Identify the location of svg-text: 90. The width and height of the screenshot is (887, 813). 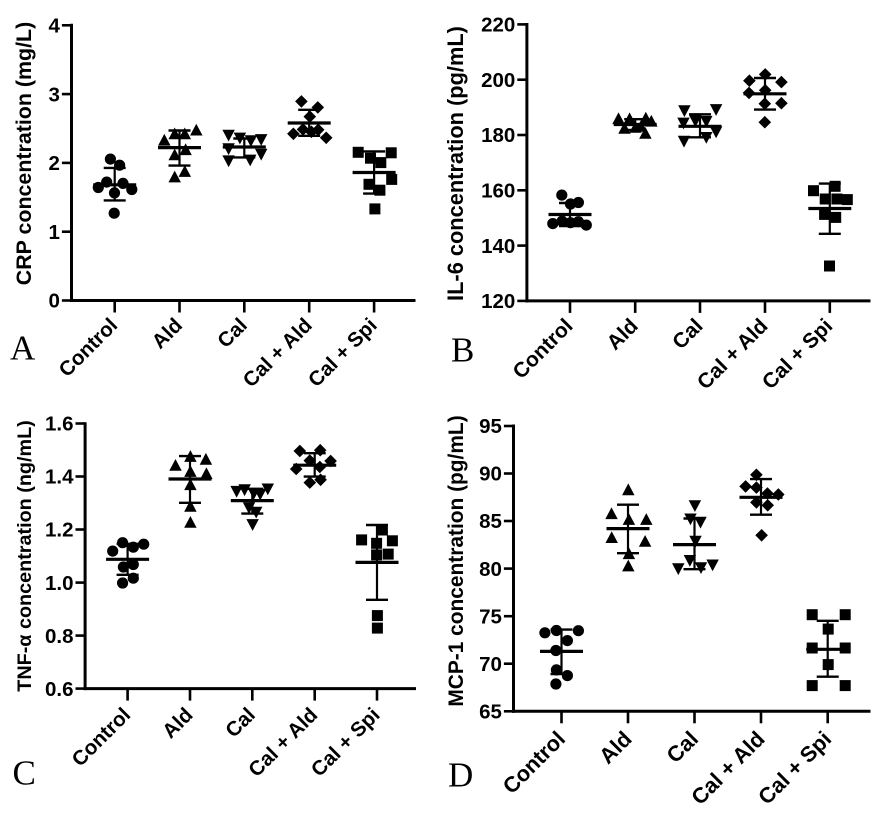
(490, 474).